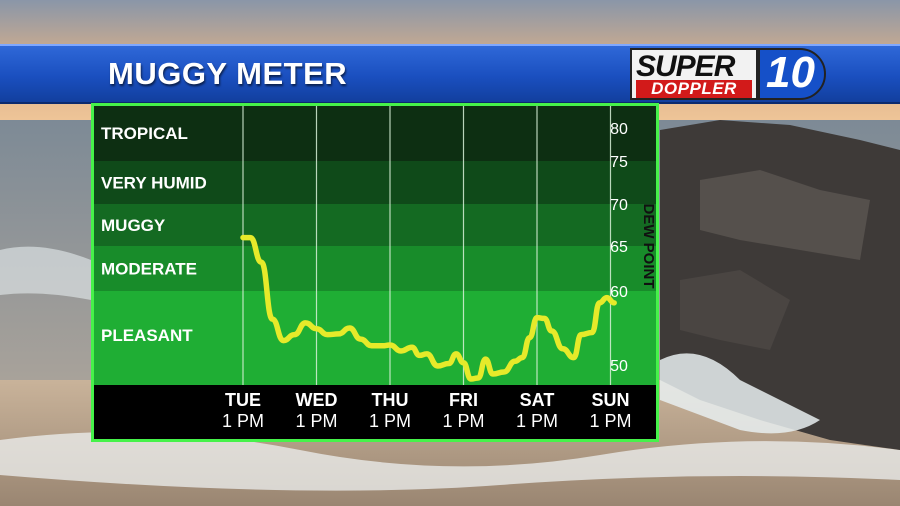 This screenshot has height=506, width=900. I want to click on rock-foam, so click(740, 393).